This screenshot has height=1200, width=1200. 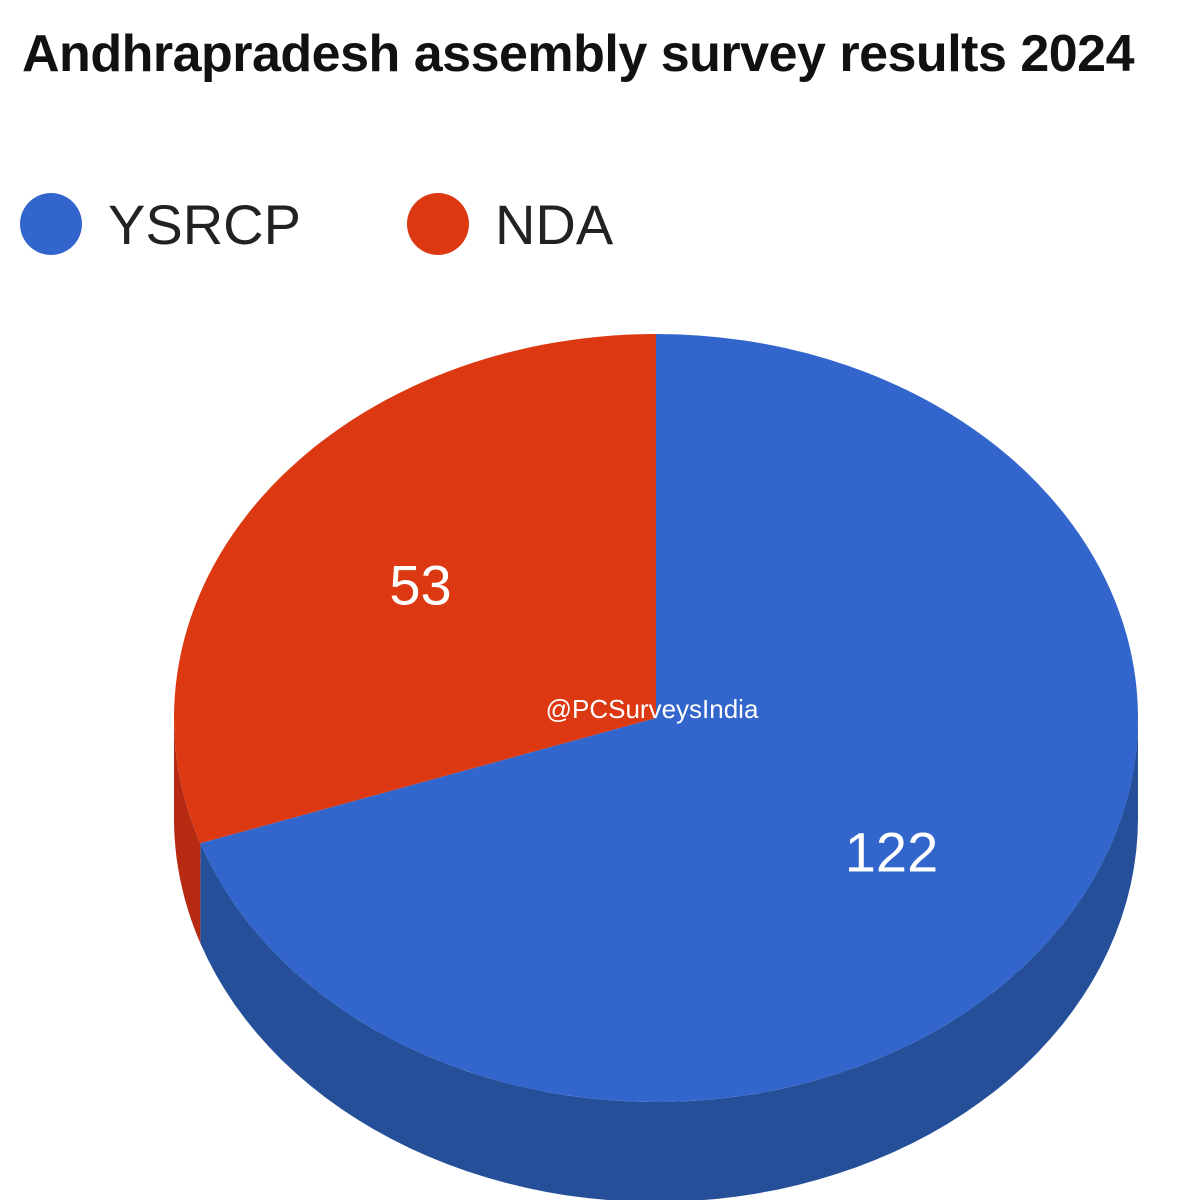 What do you see at coordinates (652, 709) in the screenshot?
I see `watermark-text: @PCSurveysIndia` at bounding box center [652, 709].